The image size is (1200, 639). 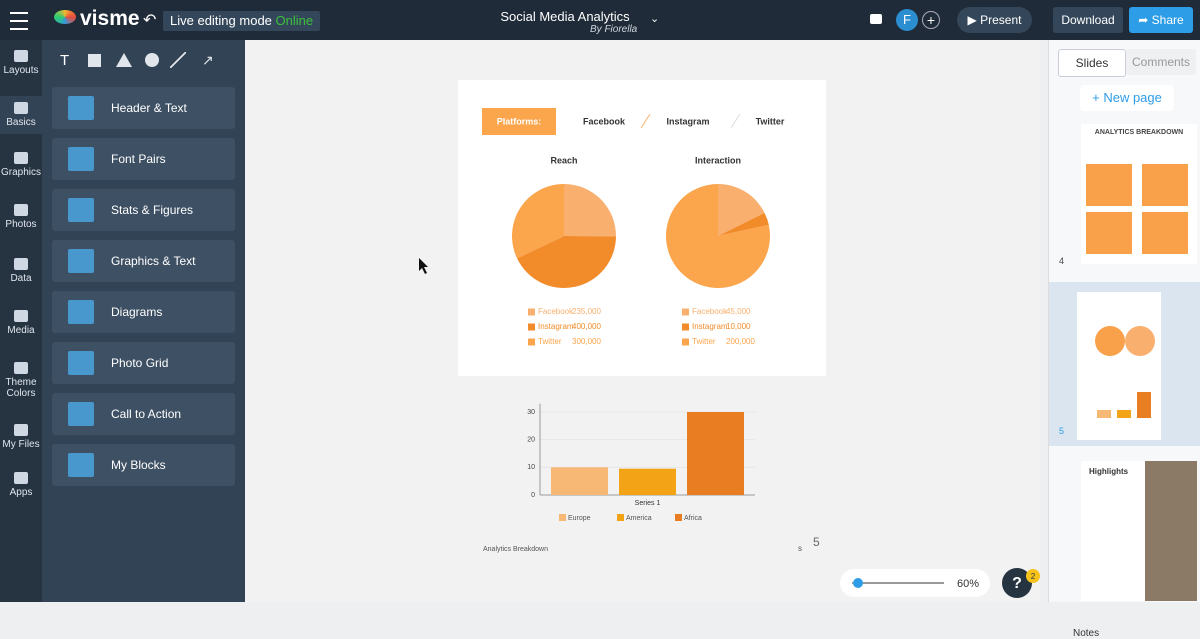 I want to click on zoom-value: 60%, so click(x=968, y=584).